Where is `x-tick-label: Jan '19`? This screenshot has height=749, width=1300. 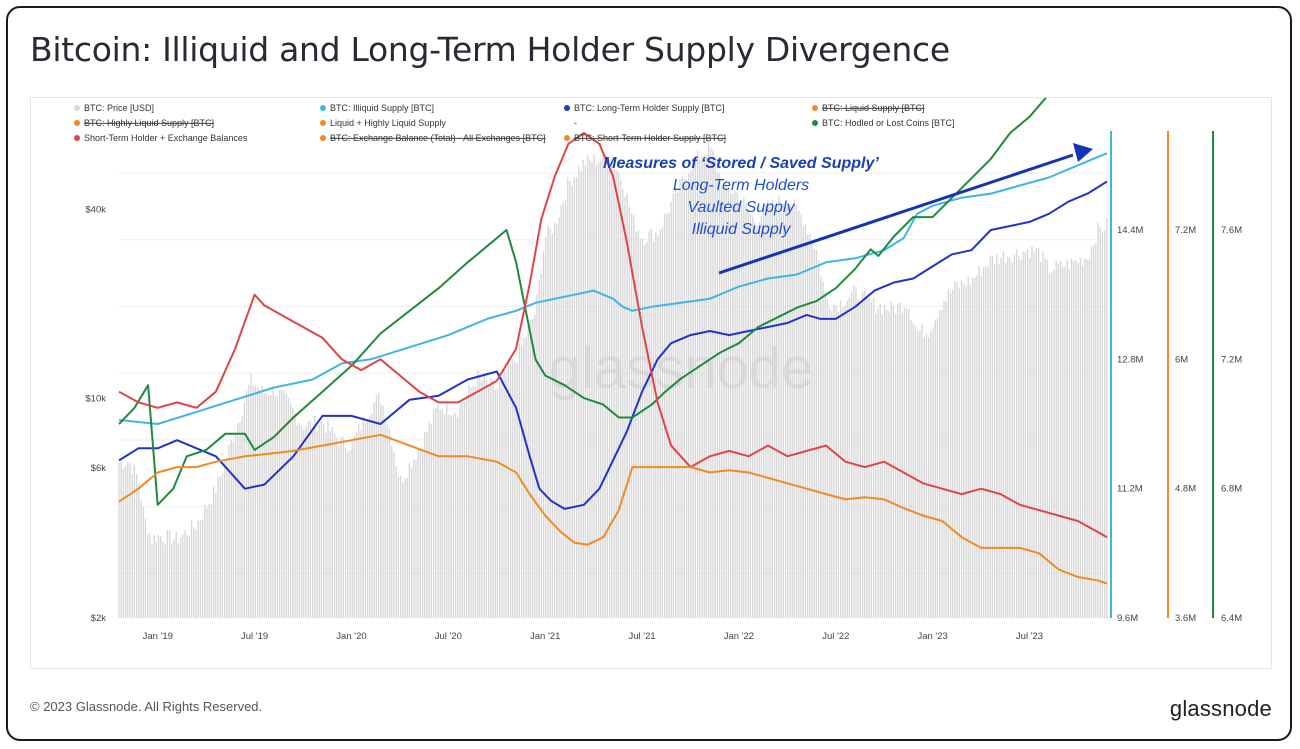 x-tick-label: Jan '19 is located at coordinates (158, 636).